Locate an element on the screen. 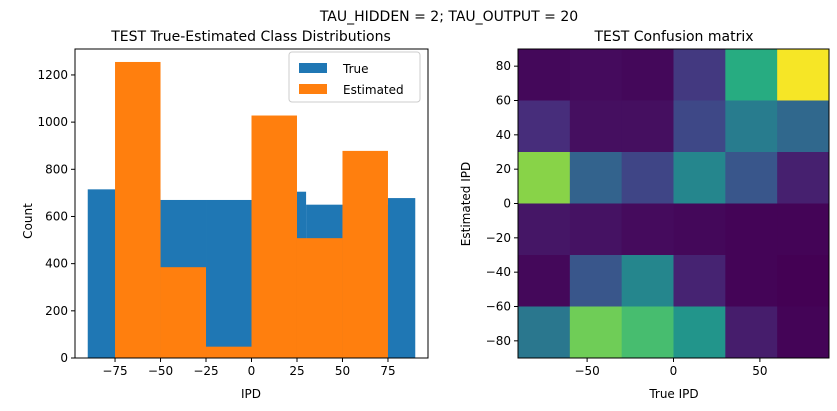 The image size is (837, 411). confusion-matrix-y-label: Estimated IPD is located at coordinates (466, 204).